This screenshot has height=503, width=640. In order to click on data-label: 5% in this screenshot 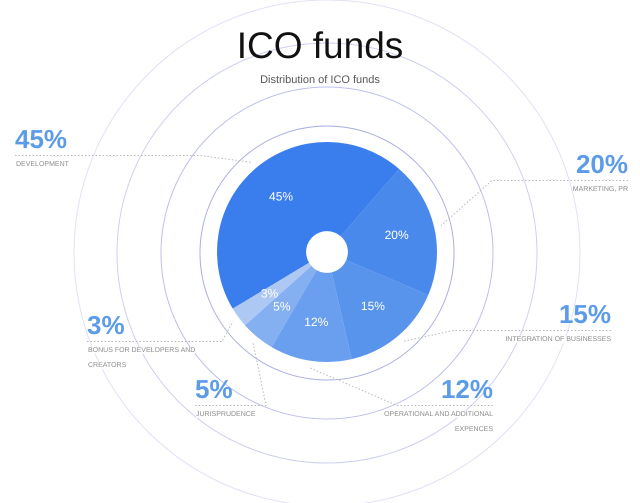, I will do `click(282, 307)`.